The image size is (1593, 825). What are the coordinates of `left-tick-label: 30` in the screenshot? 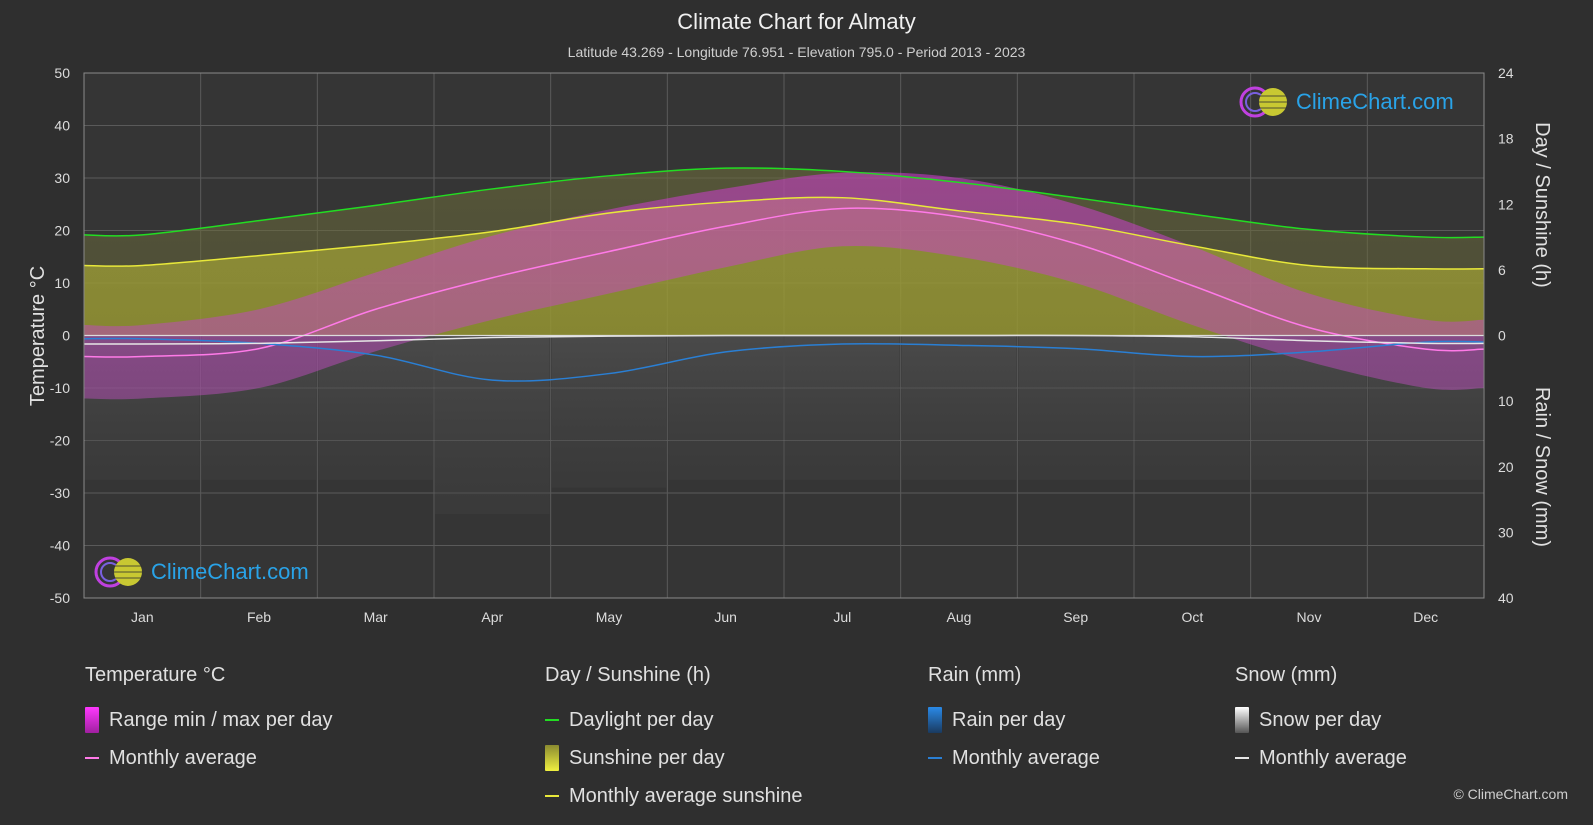 It's located at (62, 178).